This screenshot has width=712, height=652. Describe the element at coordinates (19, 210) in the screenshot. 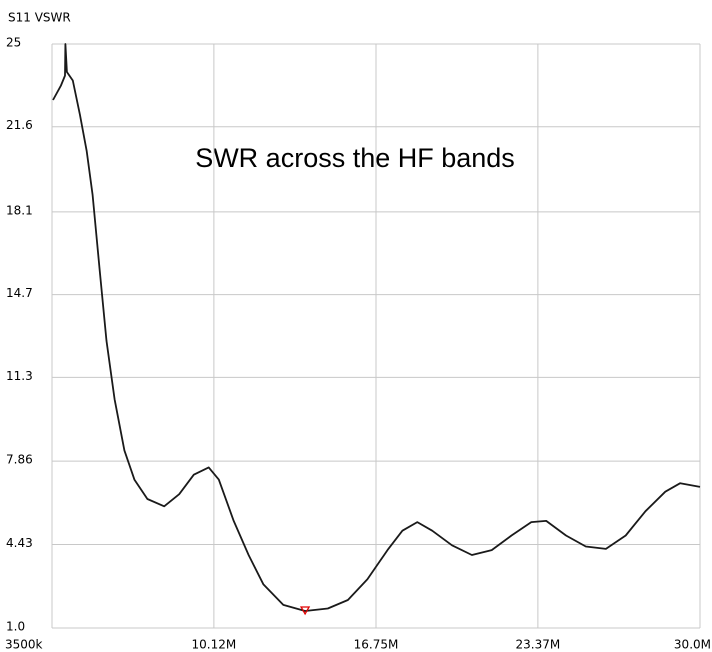

I see `y-tick-label: 18.1` at that location.